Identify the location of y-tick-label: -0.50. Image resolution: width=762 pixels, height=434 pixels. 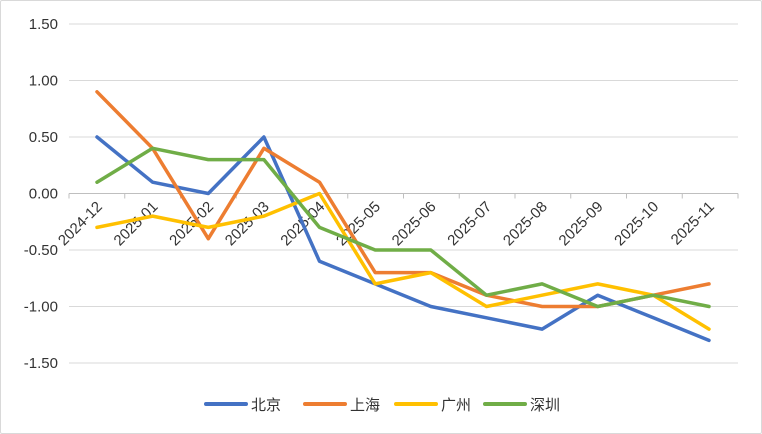
(41, 250).